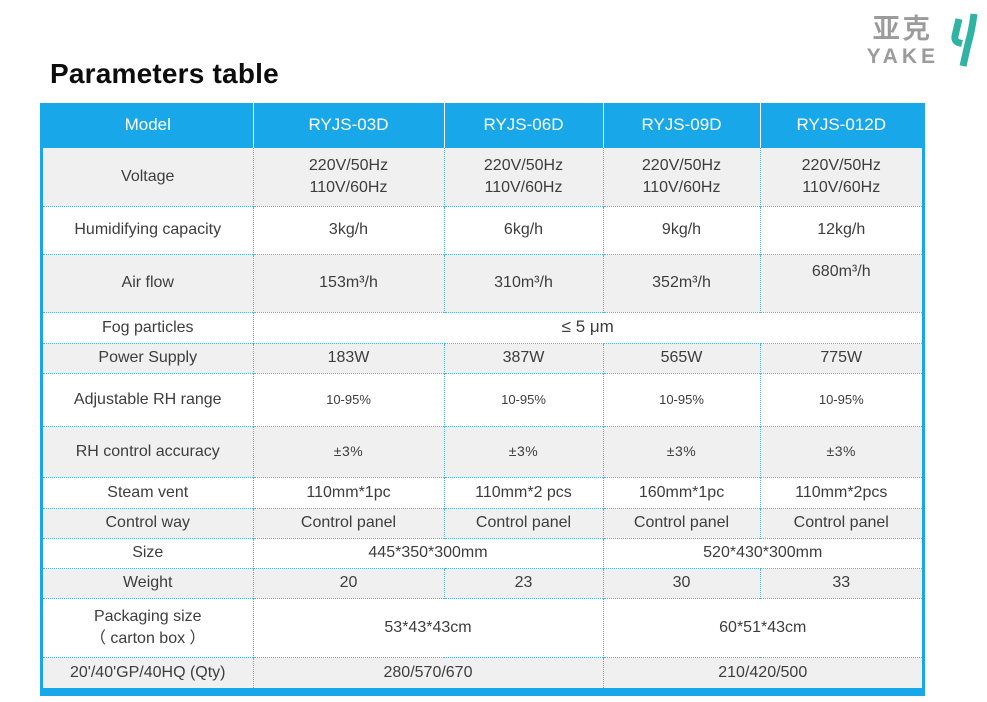 Image resolution: width=987 pixels, height=702 pixels. I want to click on cell: 565W, so click(681, 357).